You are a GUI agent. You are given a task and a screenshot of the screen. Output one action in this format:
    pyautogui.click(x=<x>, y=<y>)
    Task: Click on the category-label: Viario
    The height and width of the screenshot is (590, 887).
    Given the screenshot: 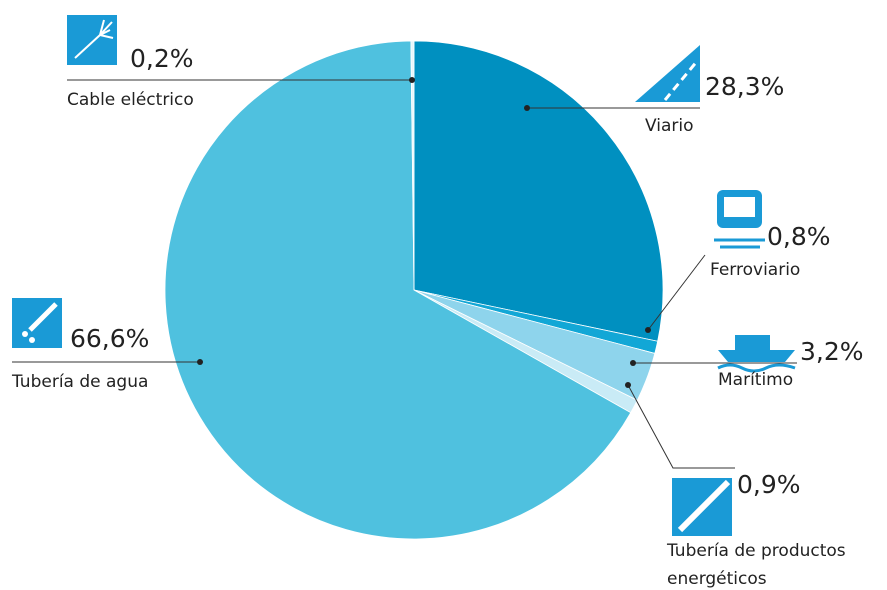 What is the action you would take?
    pyautogui.click(x=669, y=126)
    